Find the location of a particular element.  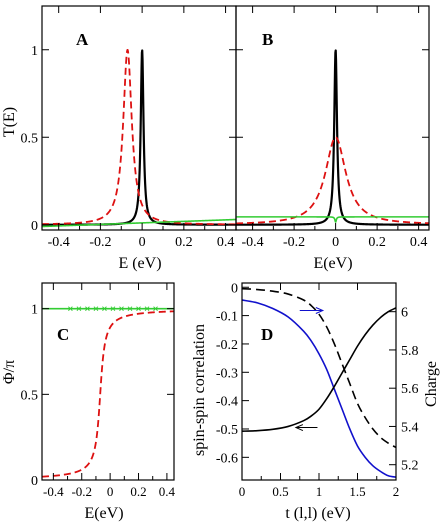

panel-d-ytick-label-0: 0 is located at coordinates (234, 288).